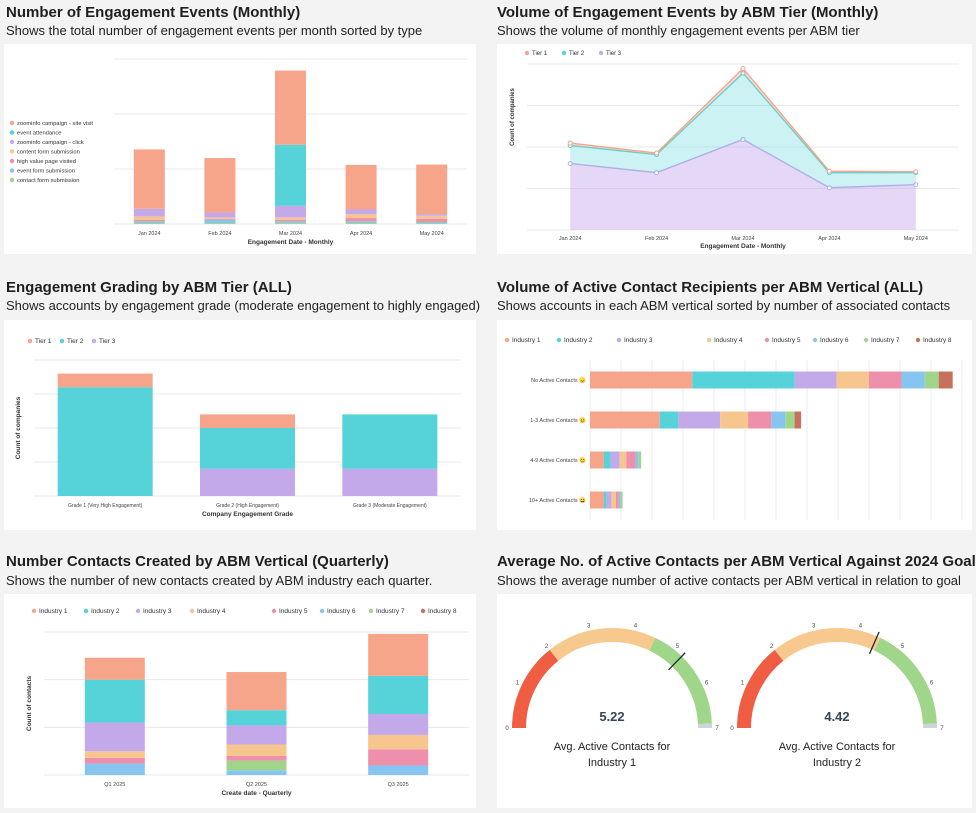 This screenshot has height=813, width=976. What do you see at coordinates (837, 763) in the screenshot?
I see `gauge-2-caption-line2: Industry 2` at bounding box center [837, 763].